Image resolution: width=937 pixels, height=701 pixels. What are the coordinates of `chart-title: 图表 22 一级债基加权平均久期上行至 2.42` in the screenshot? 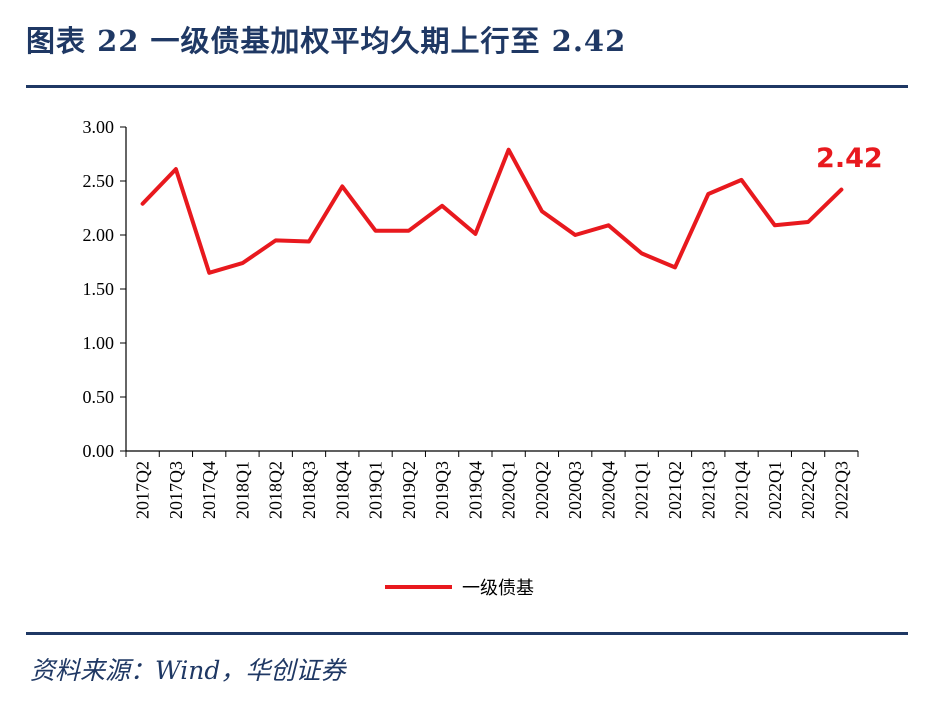 It's located at (326, 41).